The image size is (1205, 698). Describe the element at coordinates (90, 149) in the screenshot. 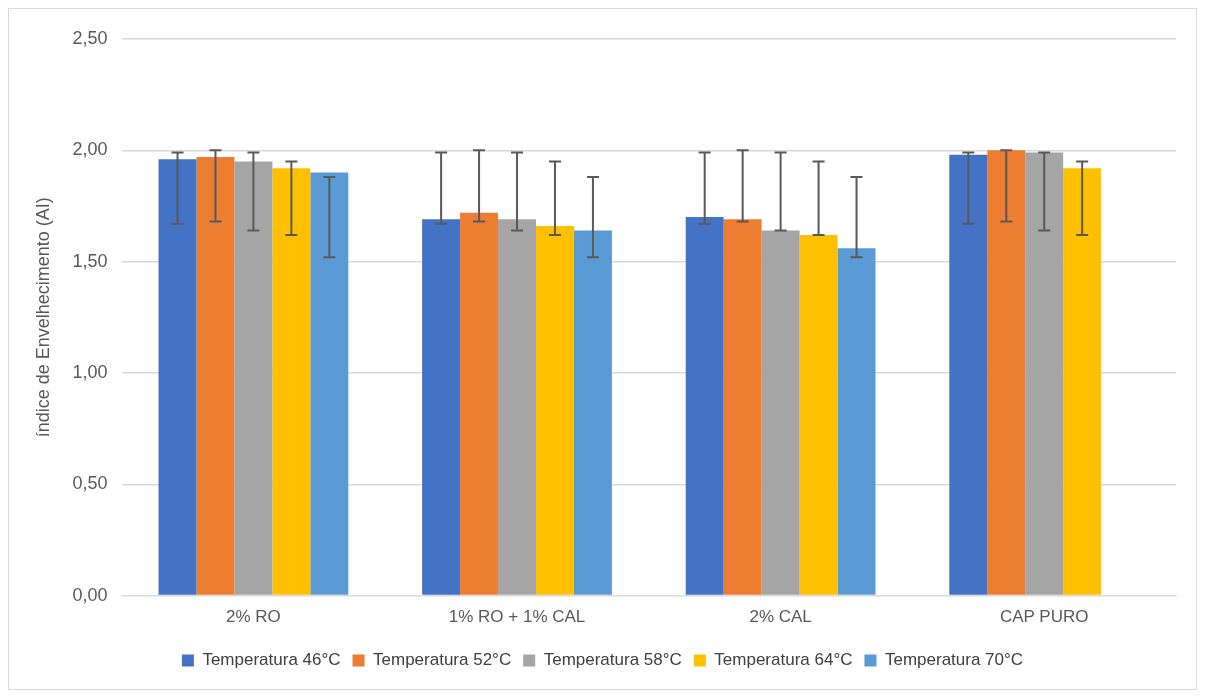

I see `y-tick-label: 2,00` at that location.